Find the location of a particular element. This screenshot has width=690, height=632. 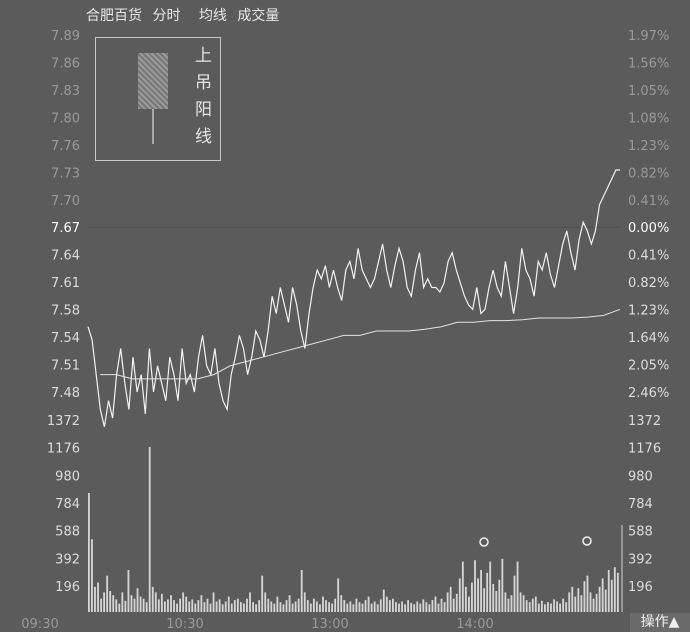

price-tick-label: 7.76 is located at coordinates (65, 146).